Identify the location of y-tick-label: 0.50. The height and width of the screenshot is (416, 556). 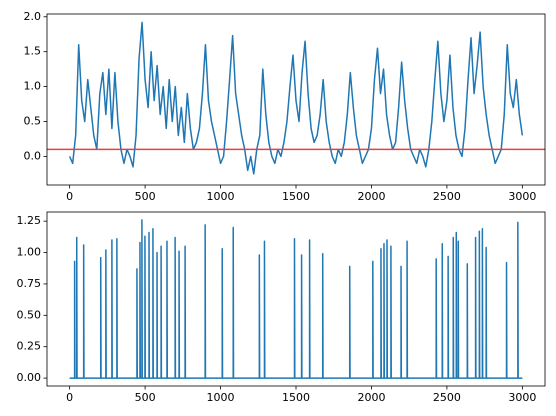
(29, 314).